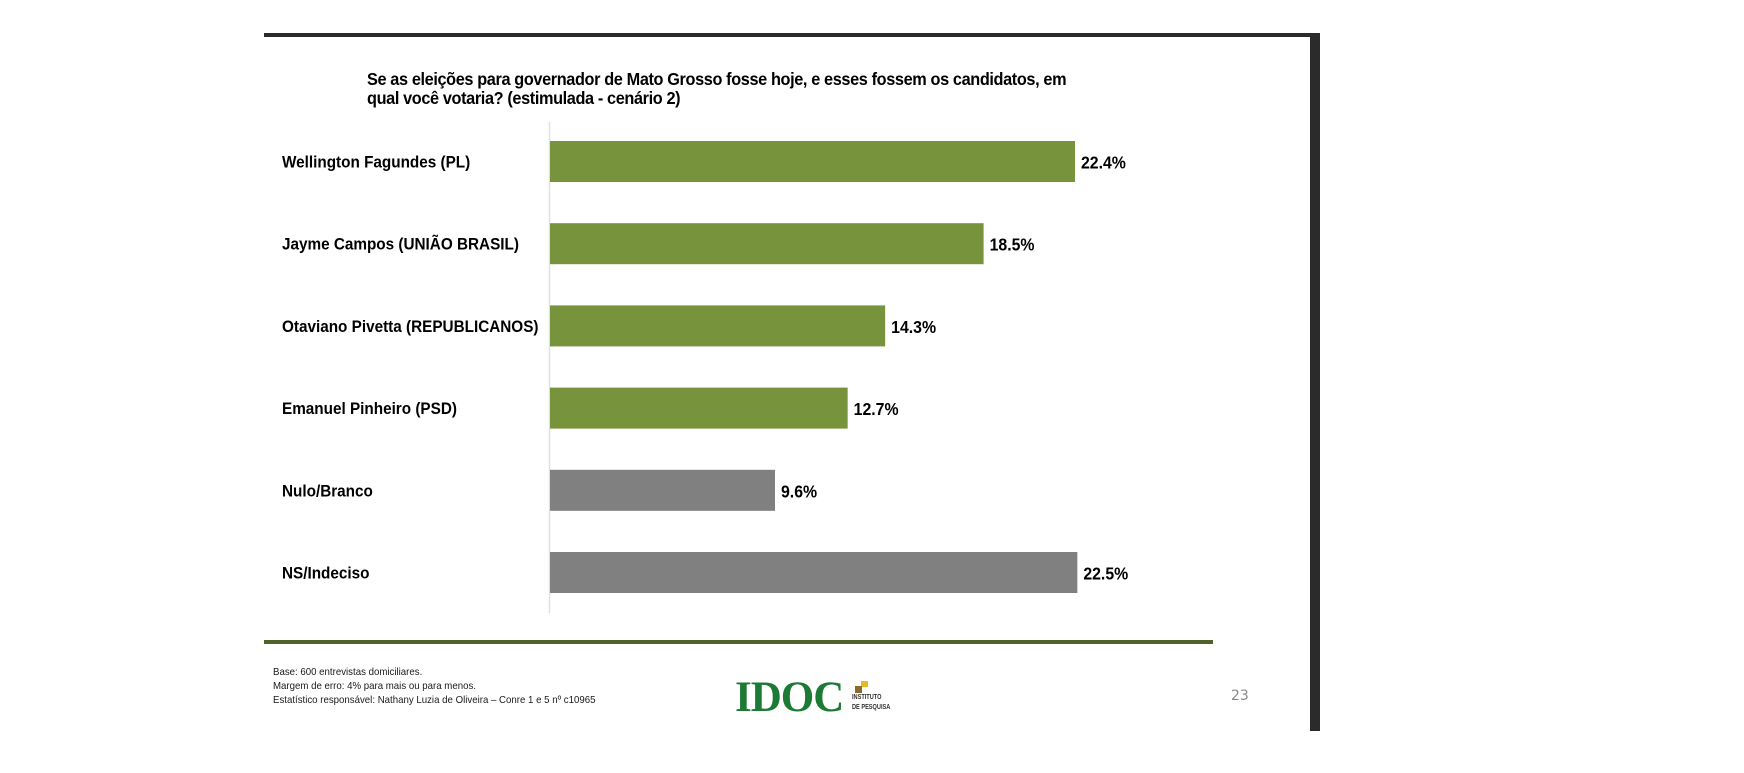 This screenshot has width=1744, height=773. I want to click on category-label: Wellington Fagundes (PL), so click(376, 162).